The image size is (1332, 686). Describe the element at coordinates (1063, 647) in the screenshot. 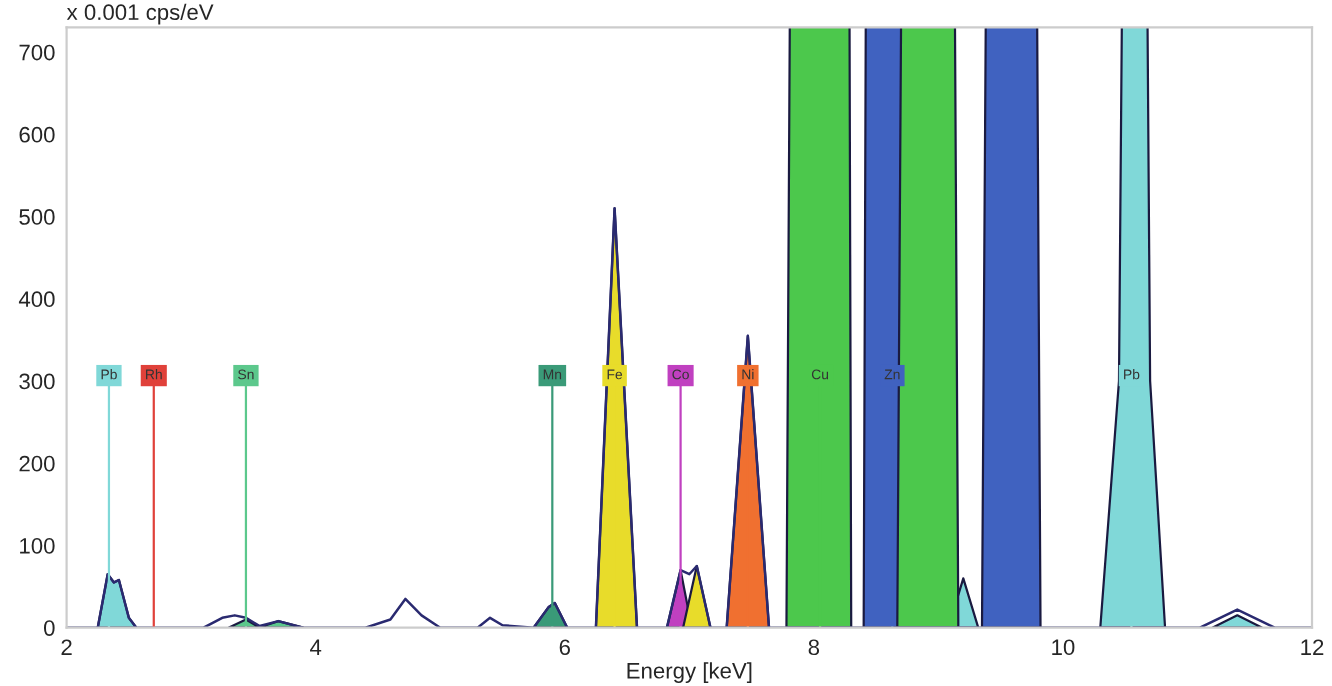

I see `x-tick-label: 10` at that location.